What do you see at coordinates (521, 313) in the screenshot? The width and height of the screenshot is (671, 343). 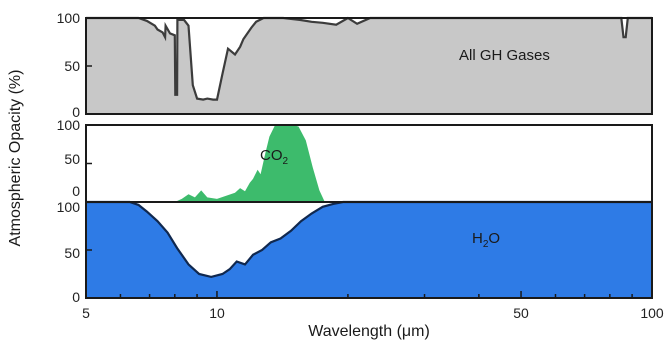 I see `xtick-label-50: 50` at bounding box center [521, 313].